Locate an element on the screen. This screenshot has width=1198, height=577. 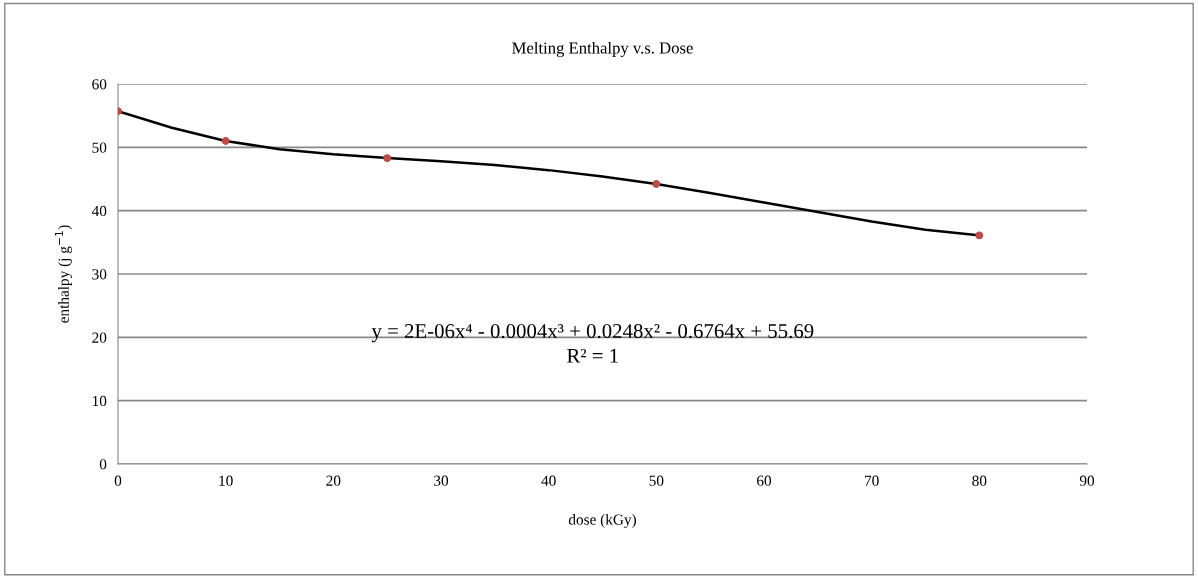
x-tick-label: 20 is located at coordinates (333, 480).